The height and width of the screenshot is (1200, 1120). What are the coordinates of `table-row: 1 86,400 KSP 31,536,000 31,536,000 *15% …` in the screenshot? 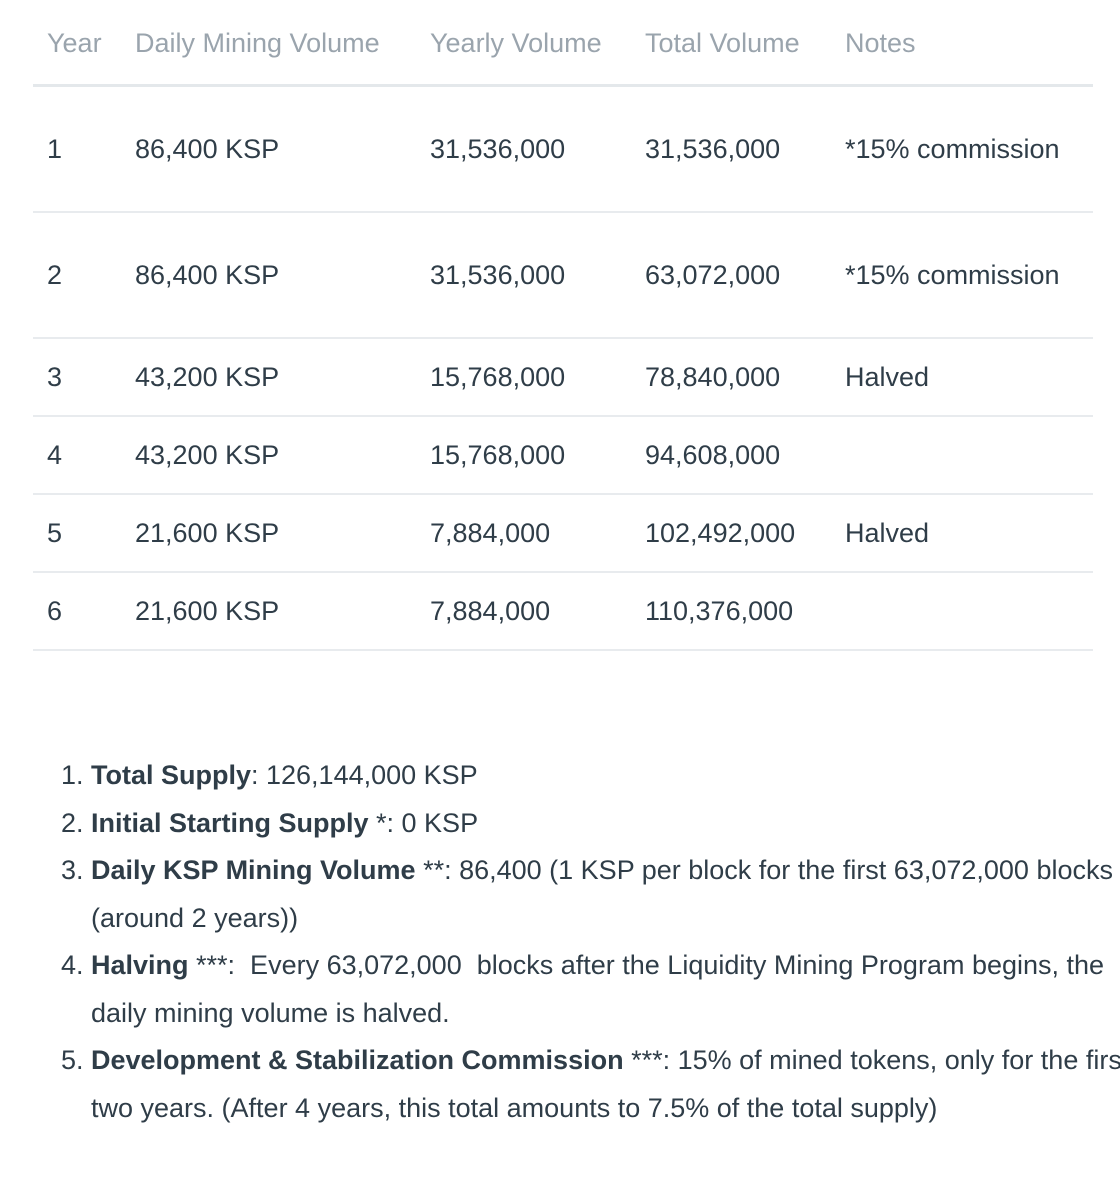 It's located at (563, 149).